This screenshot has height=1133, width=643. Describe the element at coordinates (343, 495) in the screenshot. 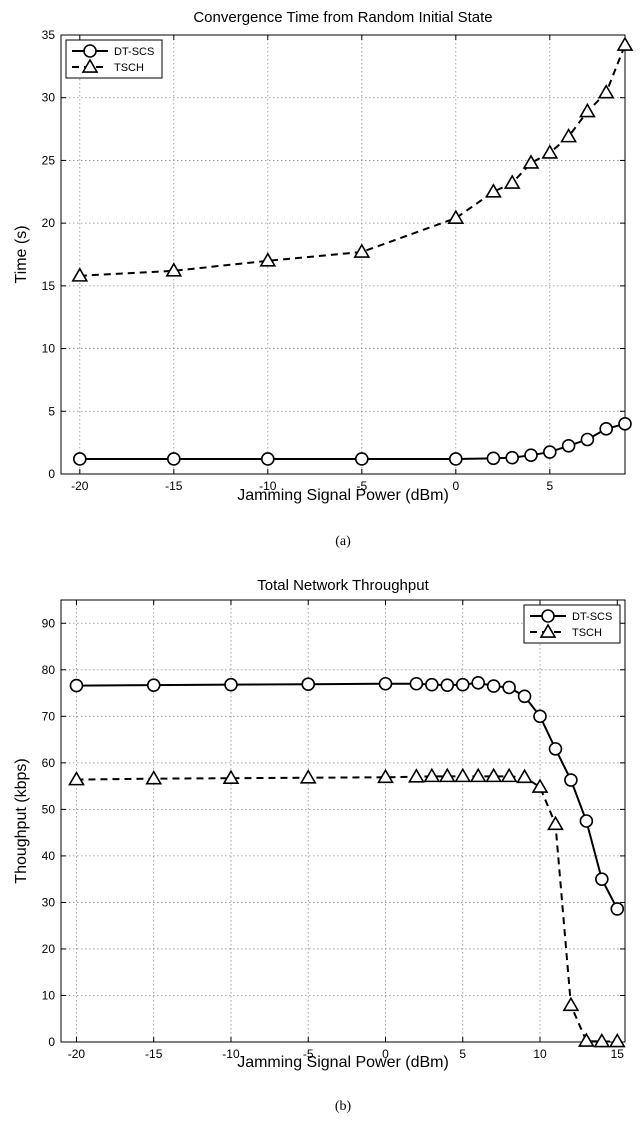

I see `x-axis-label-a: Jamming Signal Power (dBm)` at that location.